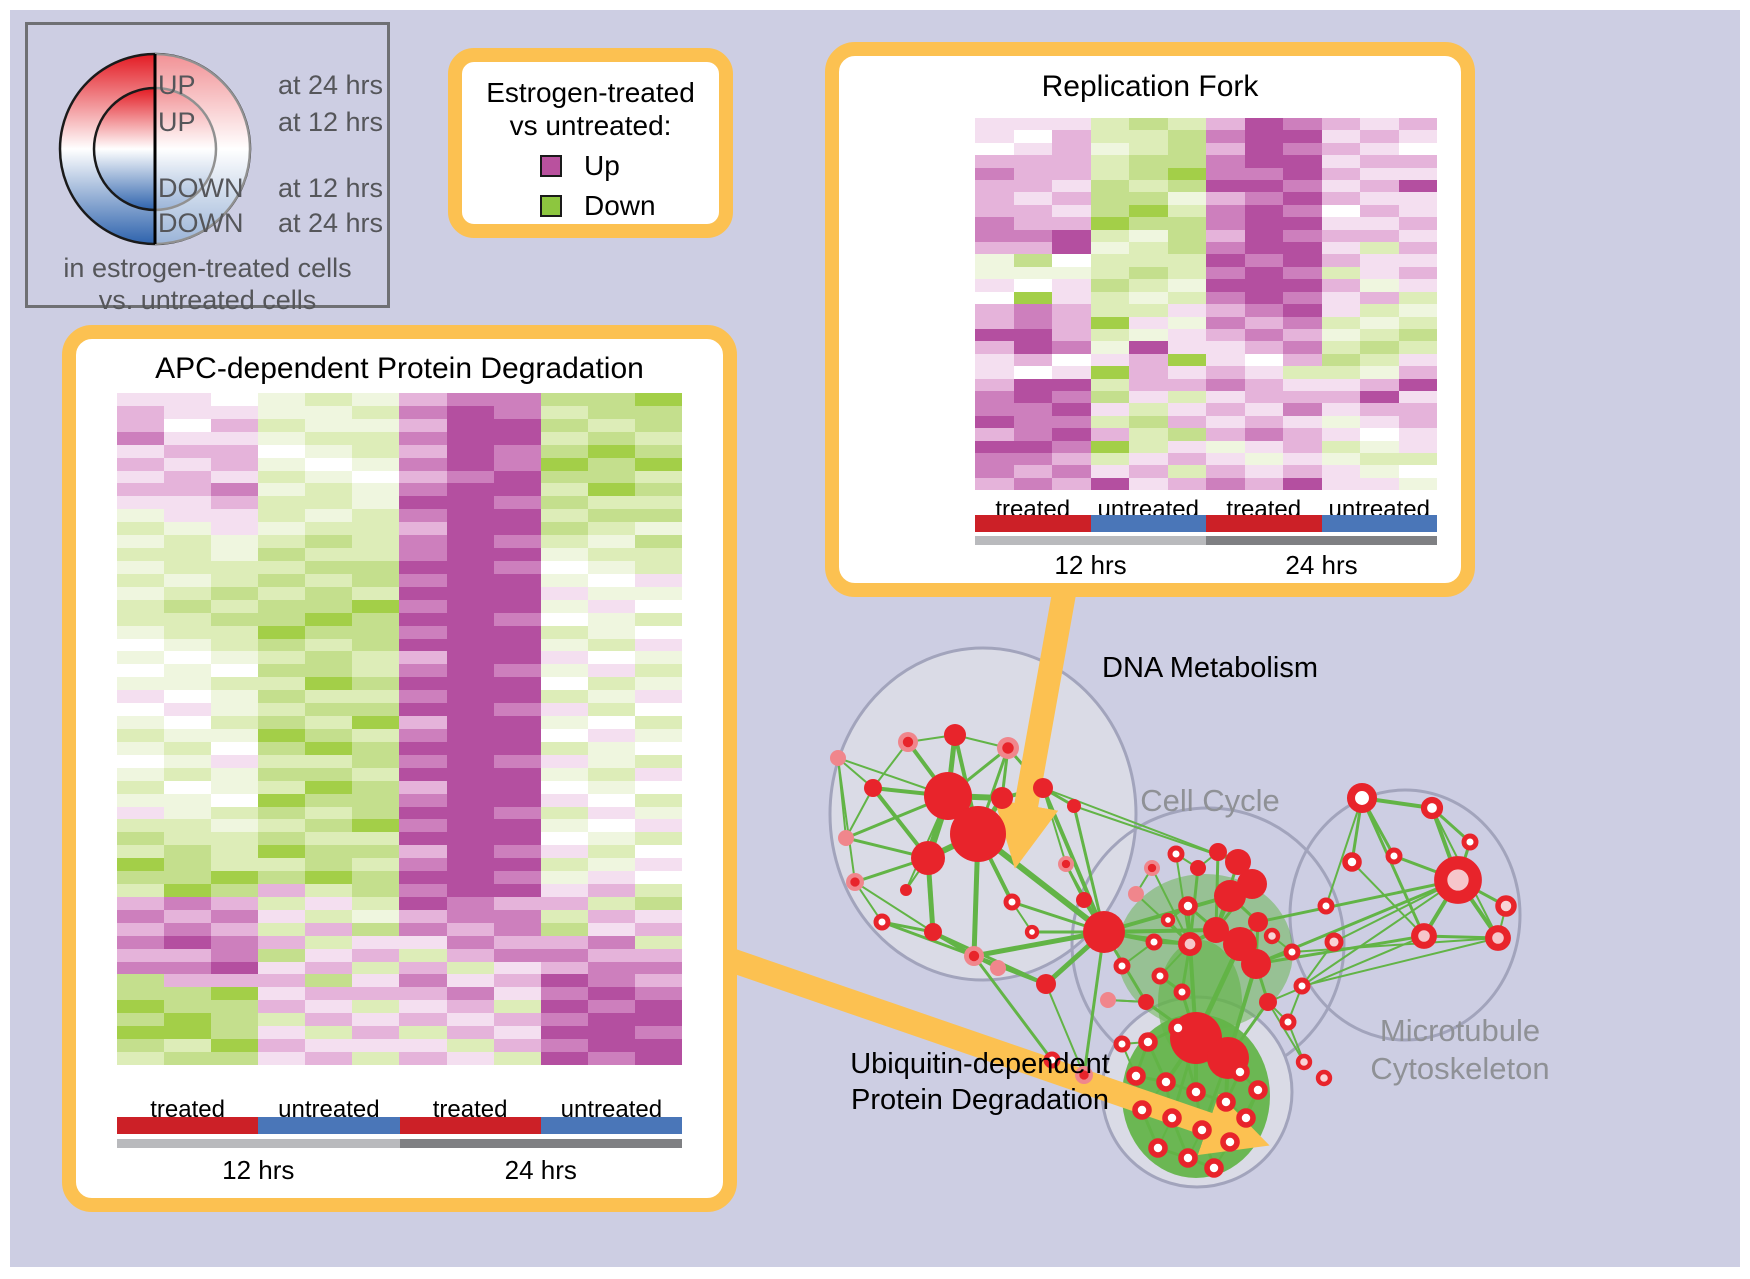 The image size is (1750, 1279). What do you see at coordinates (1460, 1050) in the screenshot?
I see `microtubule-cytoskeleton-label: Microtubule Cytoskeleton` at bounding box center [1460, 1050].